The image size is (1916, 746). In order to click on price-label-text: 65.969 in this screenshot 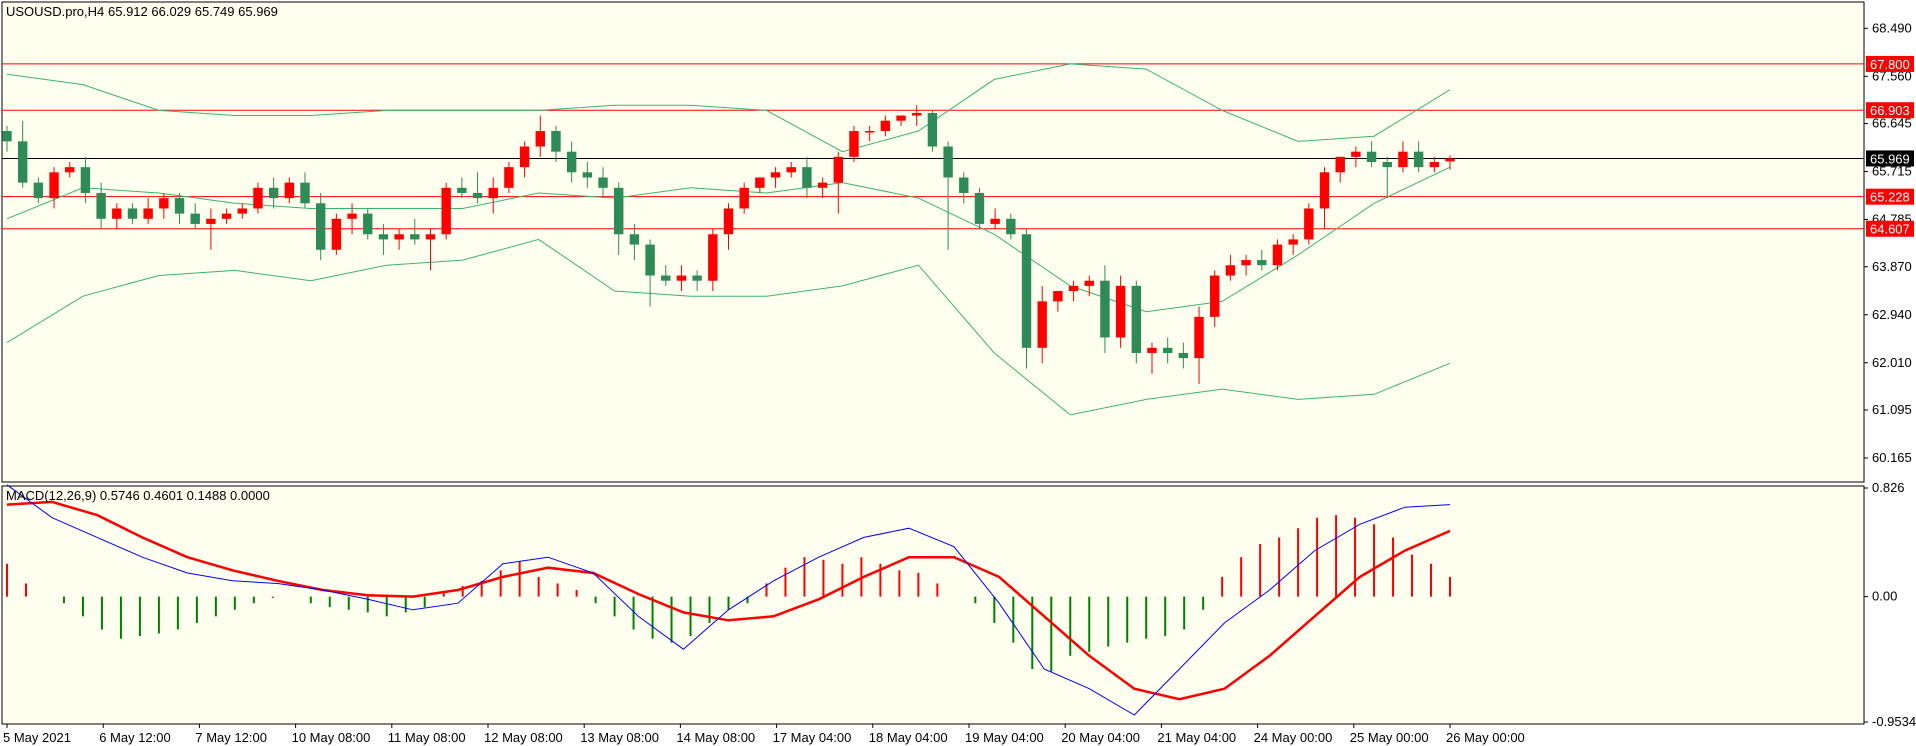, I will do `click(1890, 158)`.